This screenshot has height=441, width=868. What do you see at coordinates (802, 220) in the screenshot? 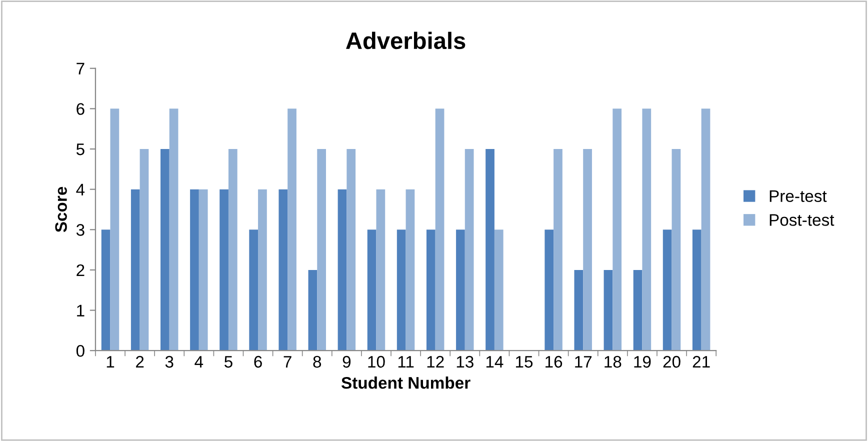
I see `legend-label: Post-test` at bounding box center [802, 220].